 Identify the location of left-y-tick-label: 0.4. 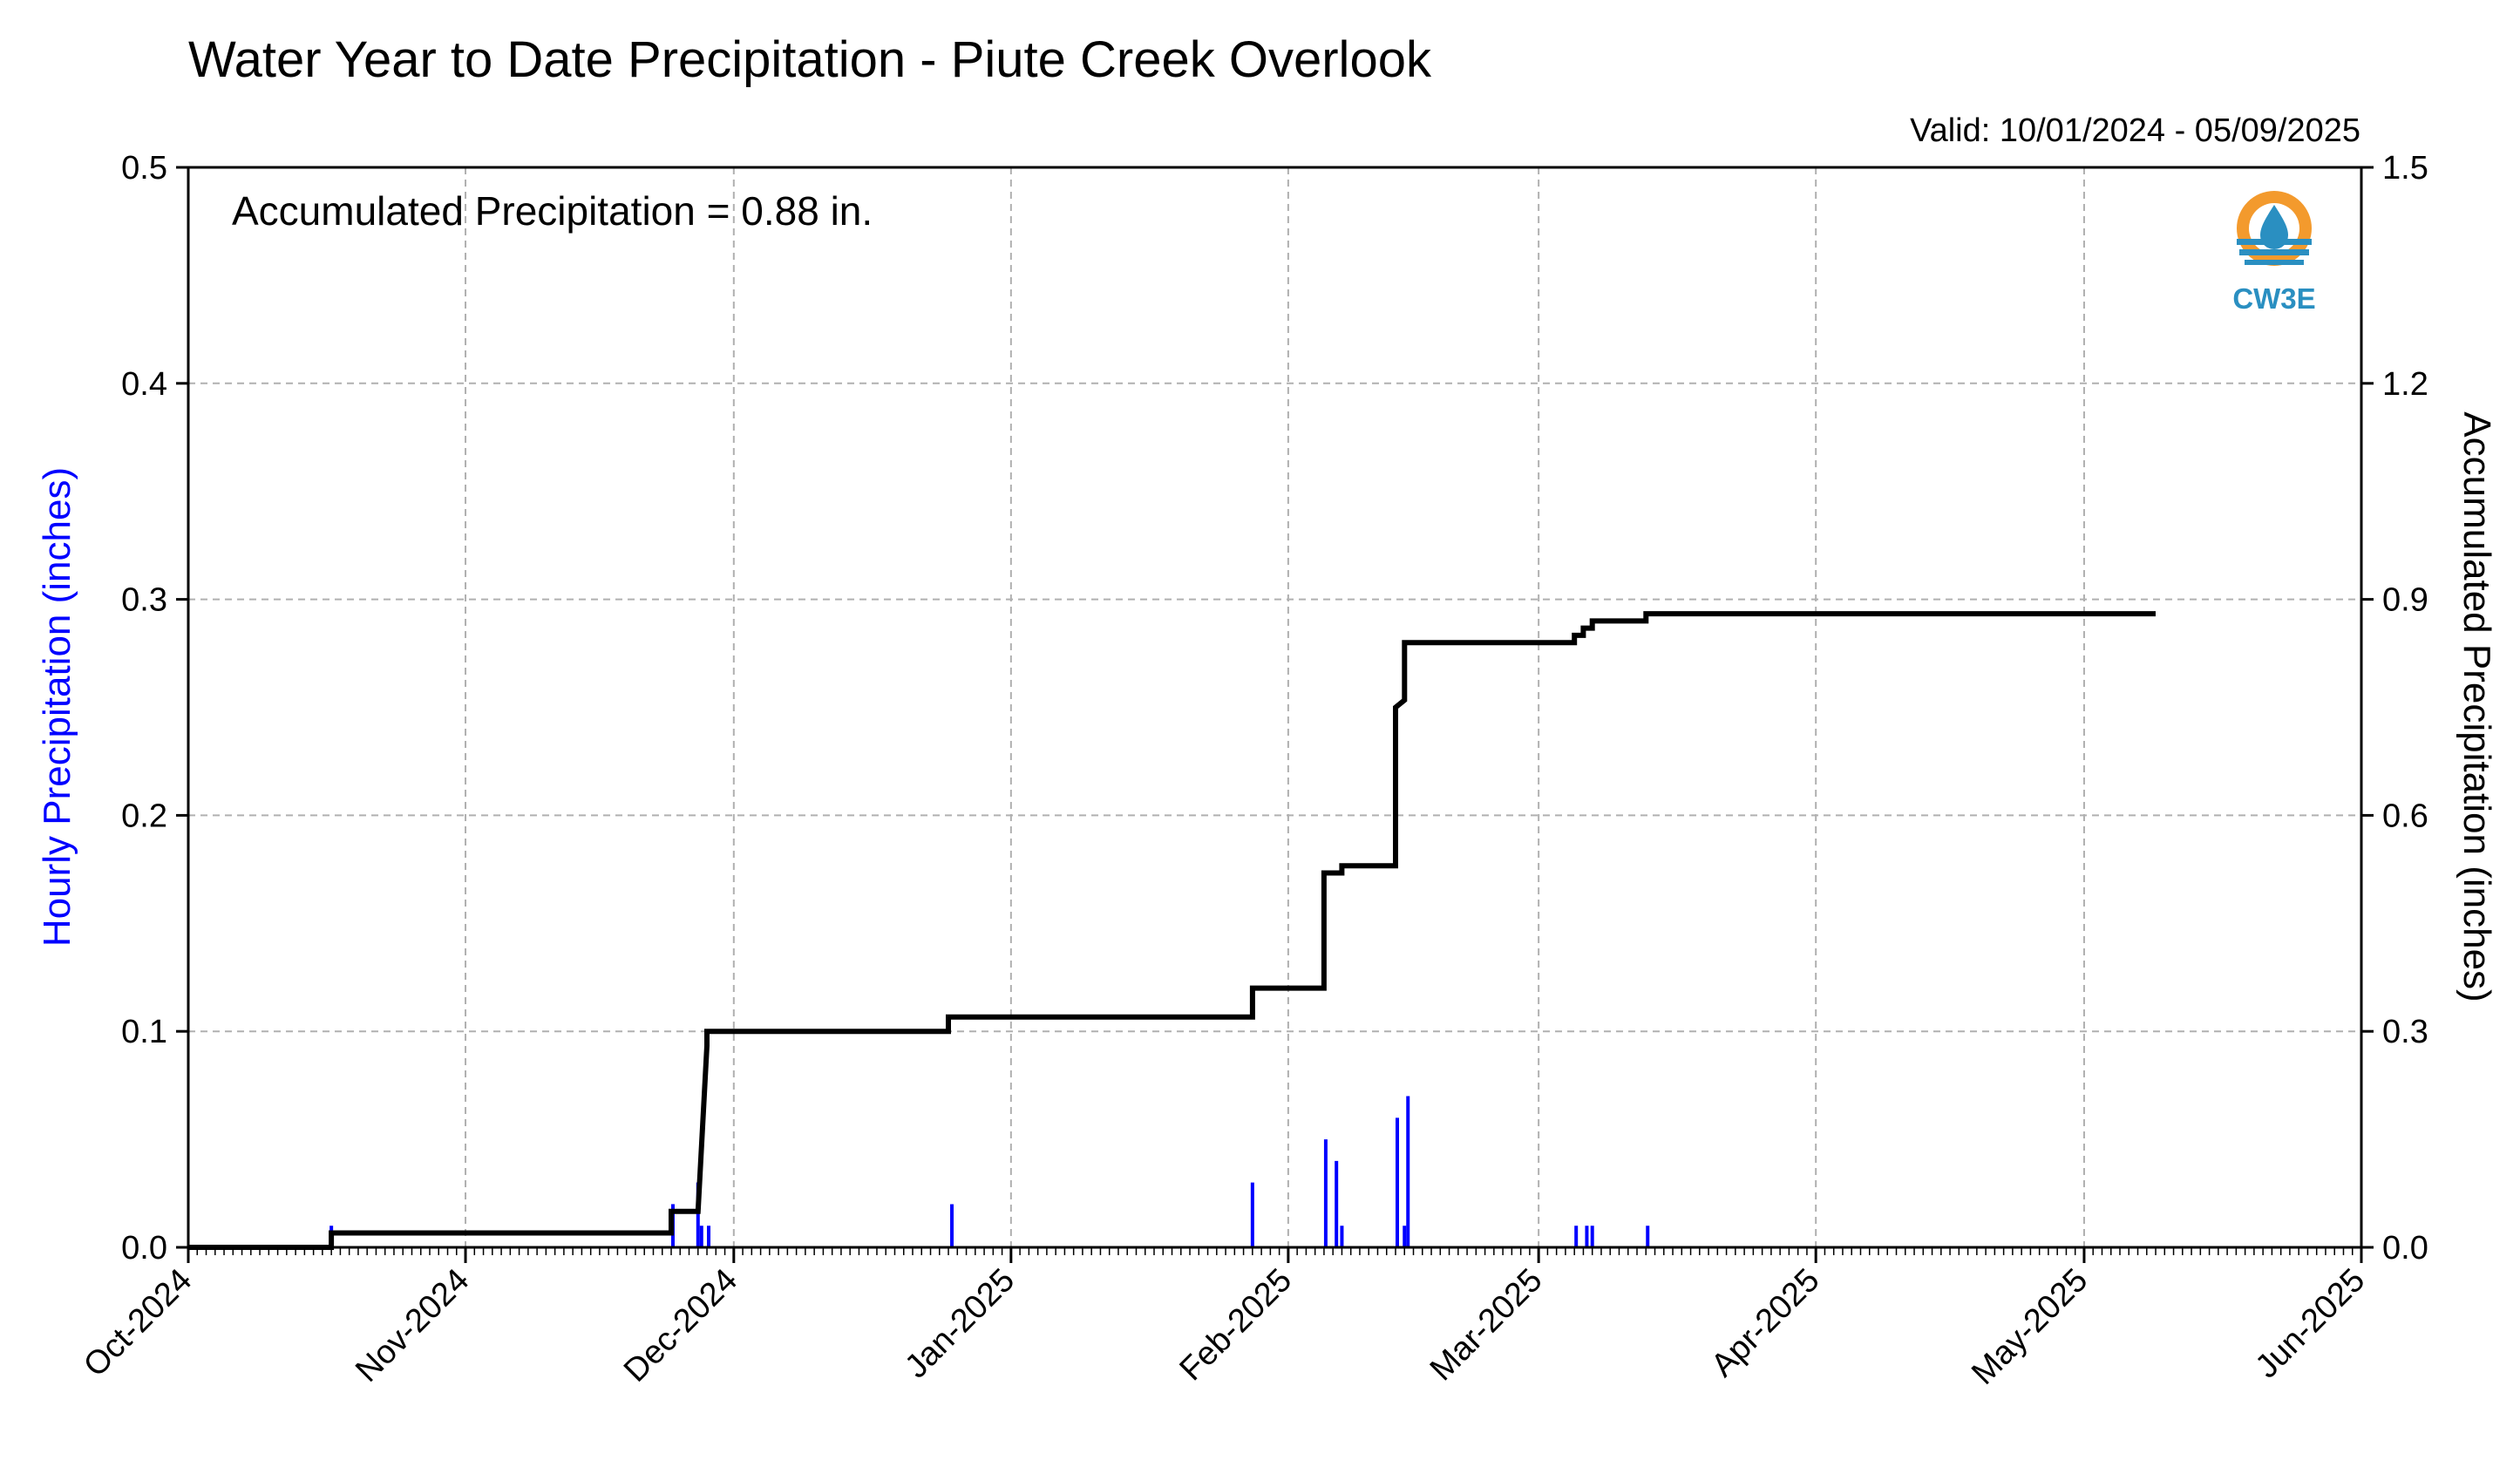
(144, 385).